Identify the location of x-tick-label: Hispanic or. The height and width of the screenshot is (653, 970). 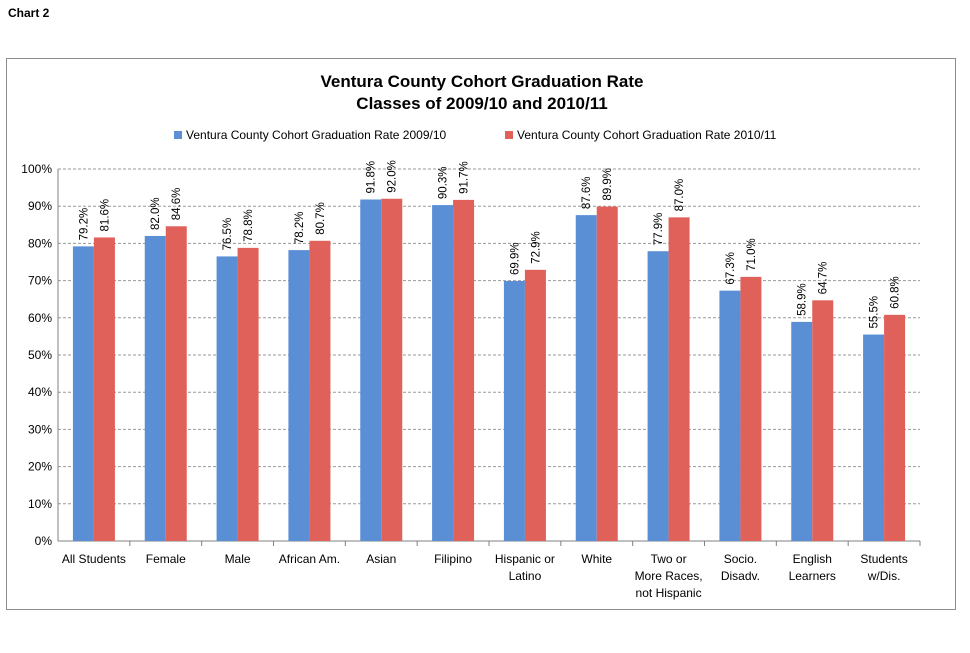
(525, 559).